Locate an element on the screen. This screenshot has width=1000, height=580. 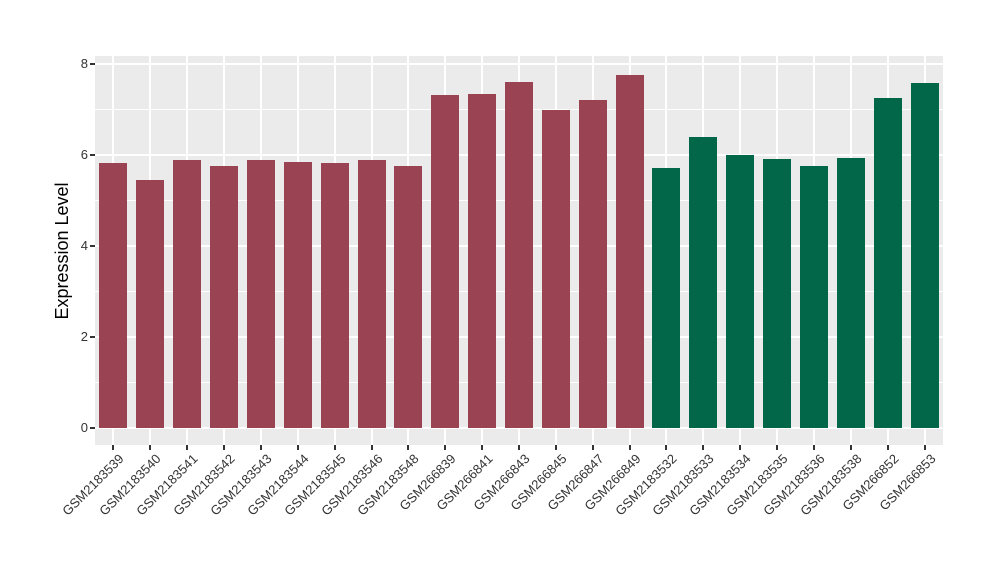
bar-GSM266839 is located at coordinates (445, 261).